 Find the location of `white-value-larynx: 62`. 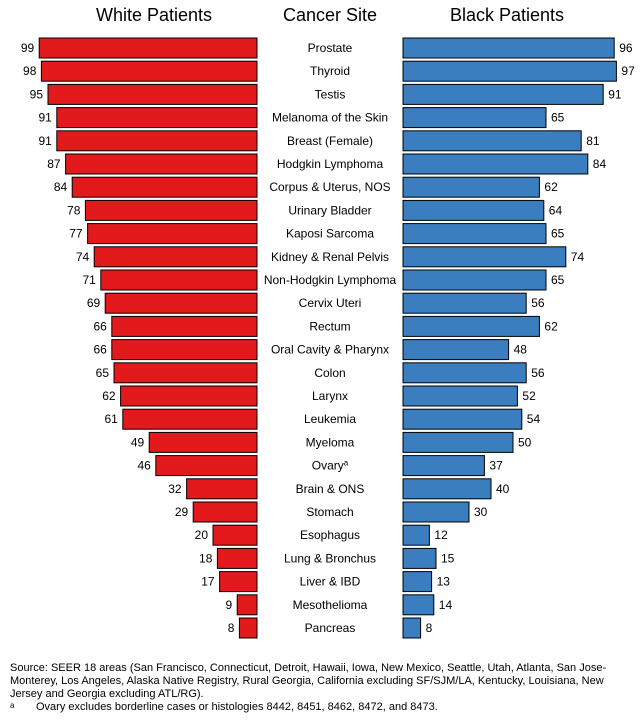

white-value-larynx: 62 is located at coordinates (109, 396).